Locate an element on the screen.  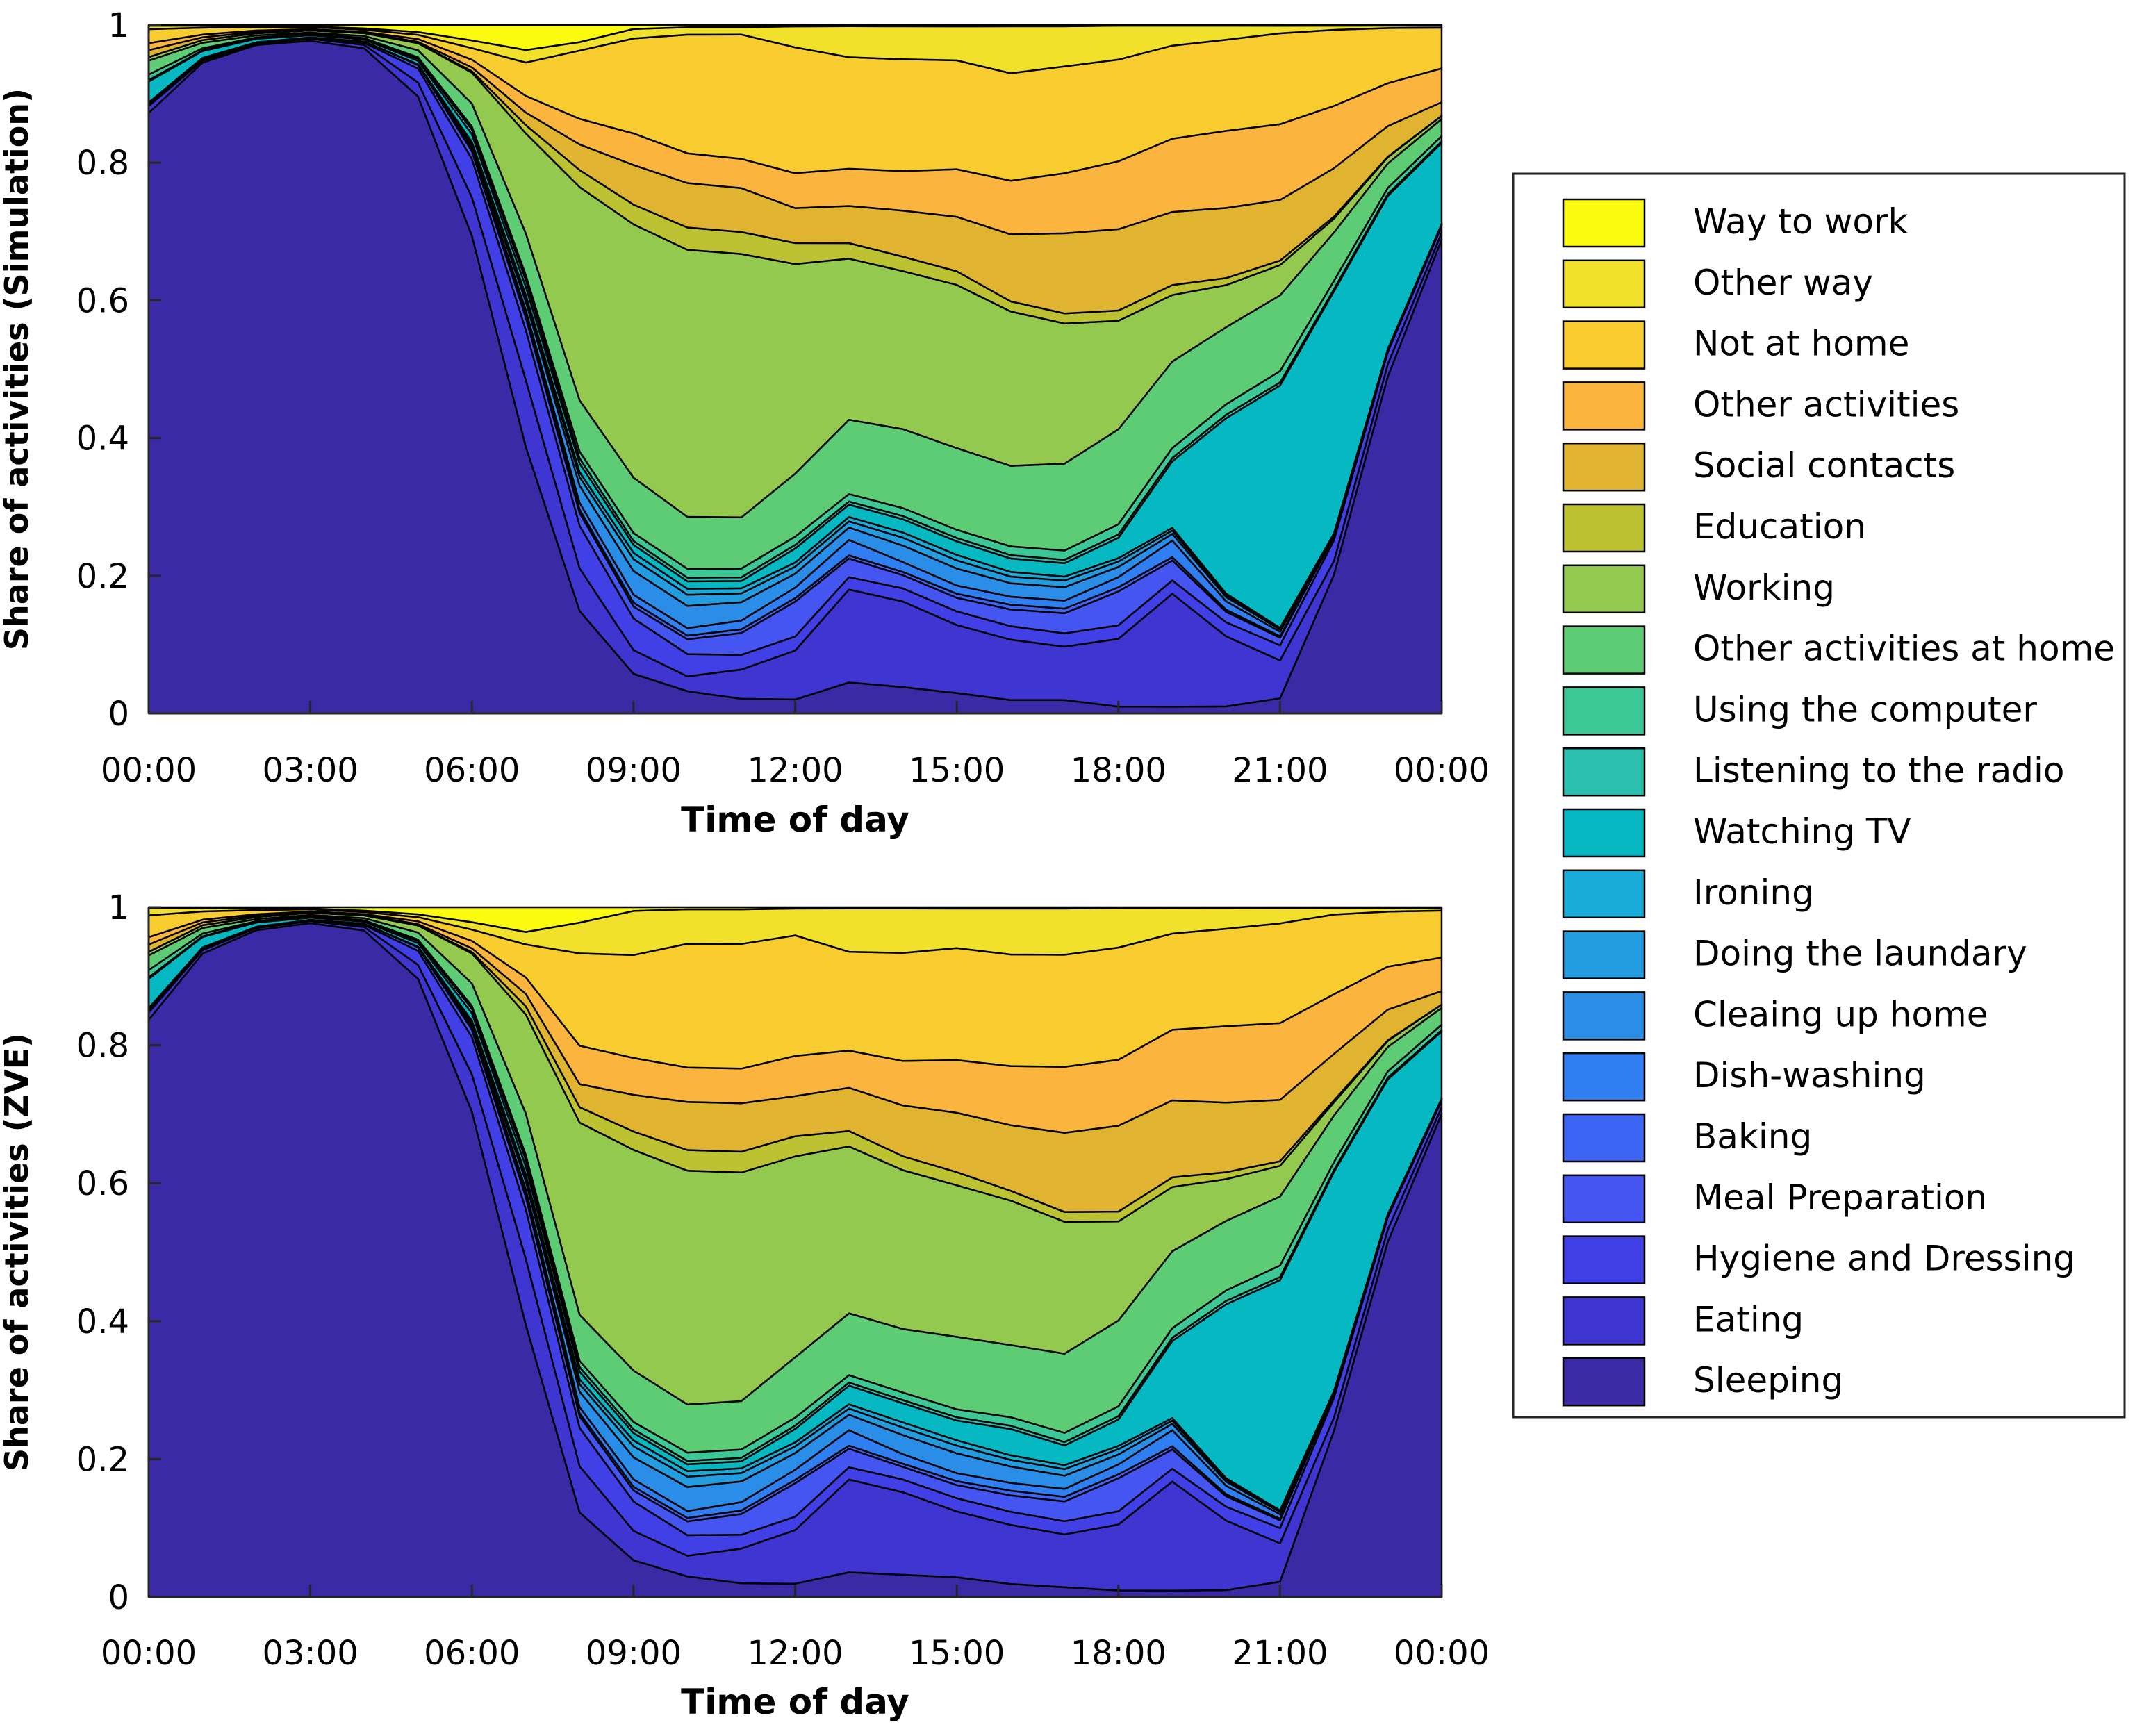
legend-swatch-baking is located at coordinates (1604, 1138).